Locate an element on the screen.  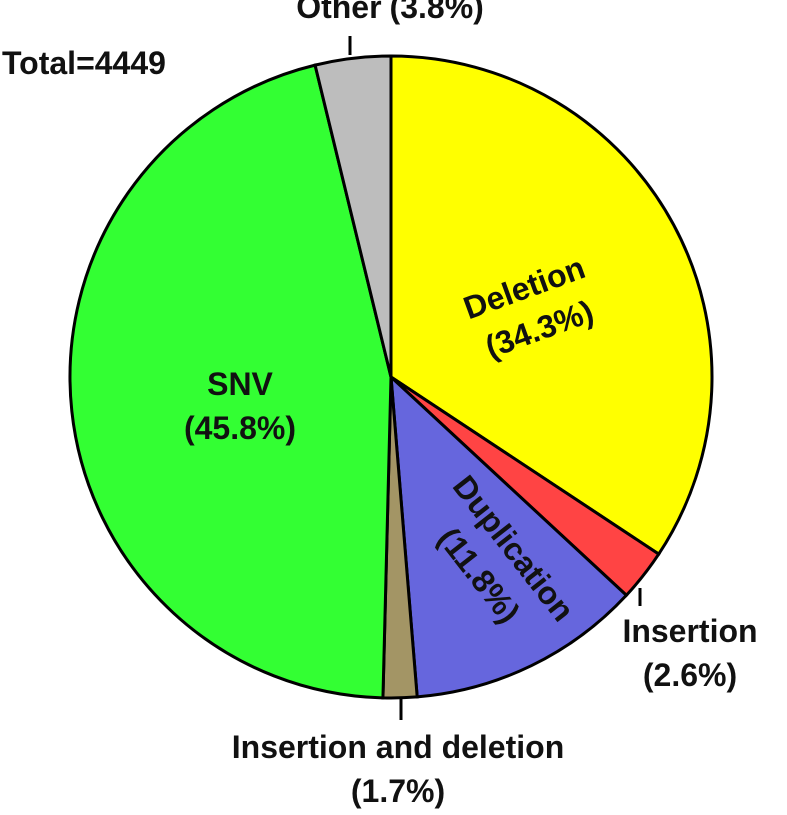
category-label: SNV is located at coordinates (240, 384).